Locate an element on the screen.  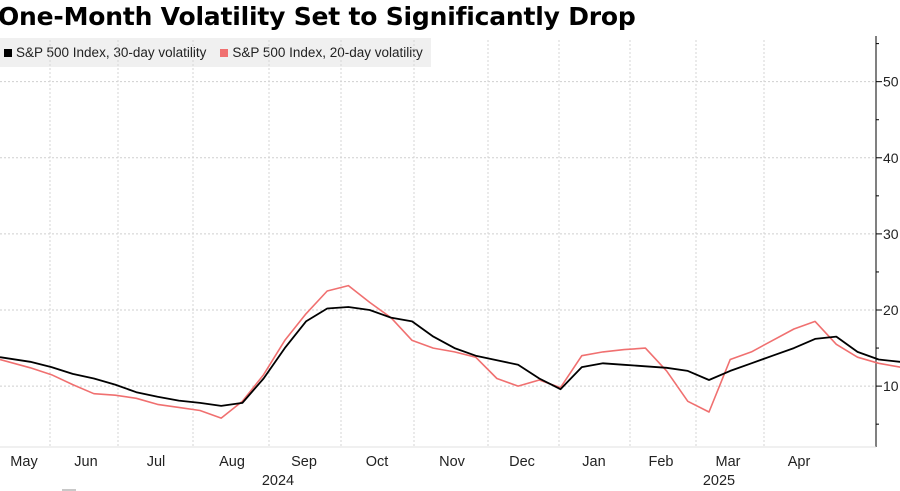
y-tick-label-50: 50 is located at coordinates (891, 82).